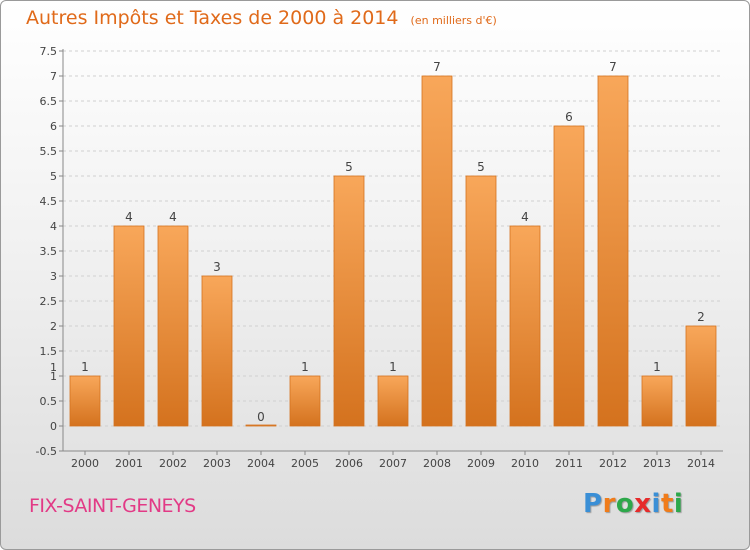 The image size is (750, 550). What do you see at coordinates (261, 417) in the screenshot?
I see `bar-value-label: 0` at bounding box center [261, 417].